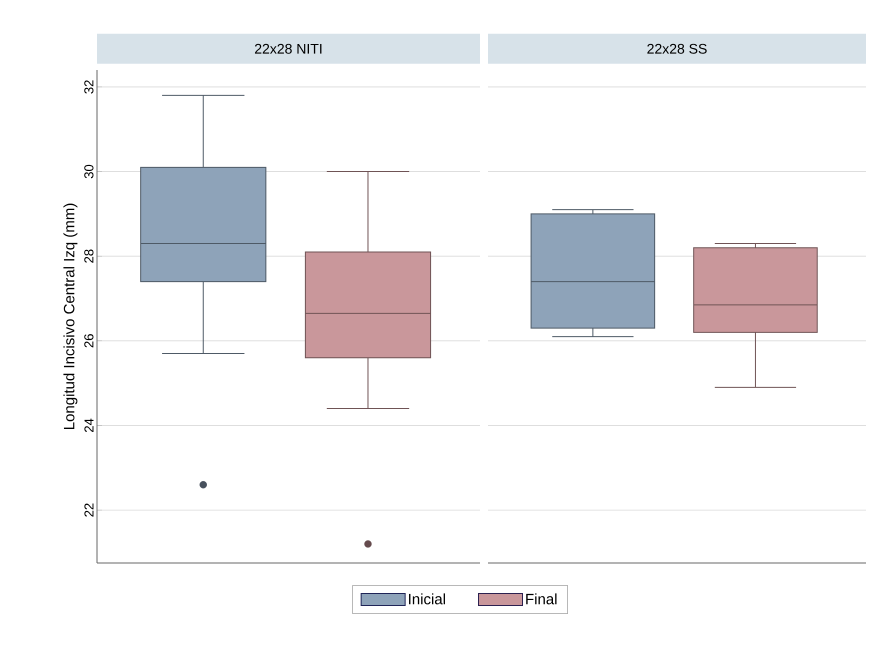  I want to click on y-tick-label: 22, so click(89, 510).